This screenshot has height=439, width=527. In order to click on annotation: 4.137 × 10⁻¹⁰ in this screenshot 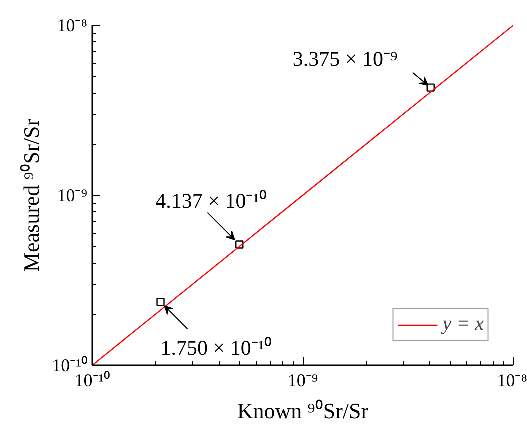, I will do `click(211, 200)`.